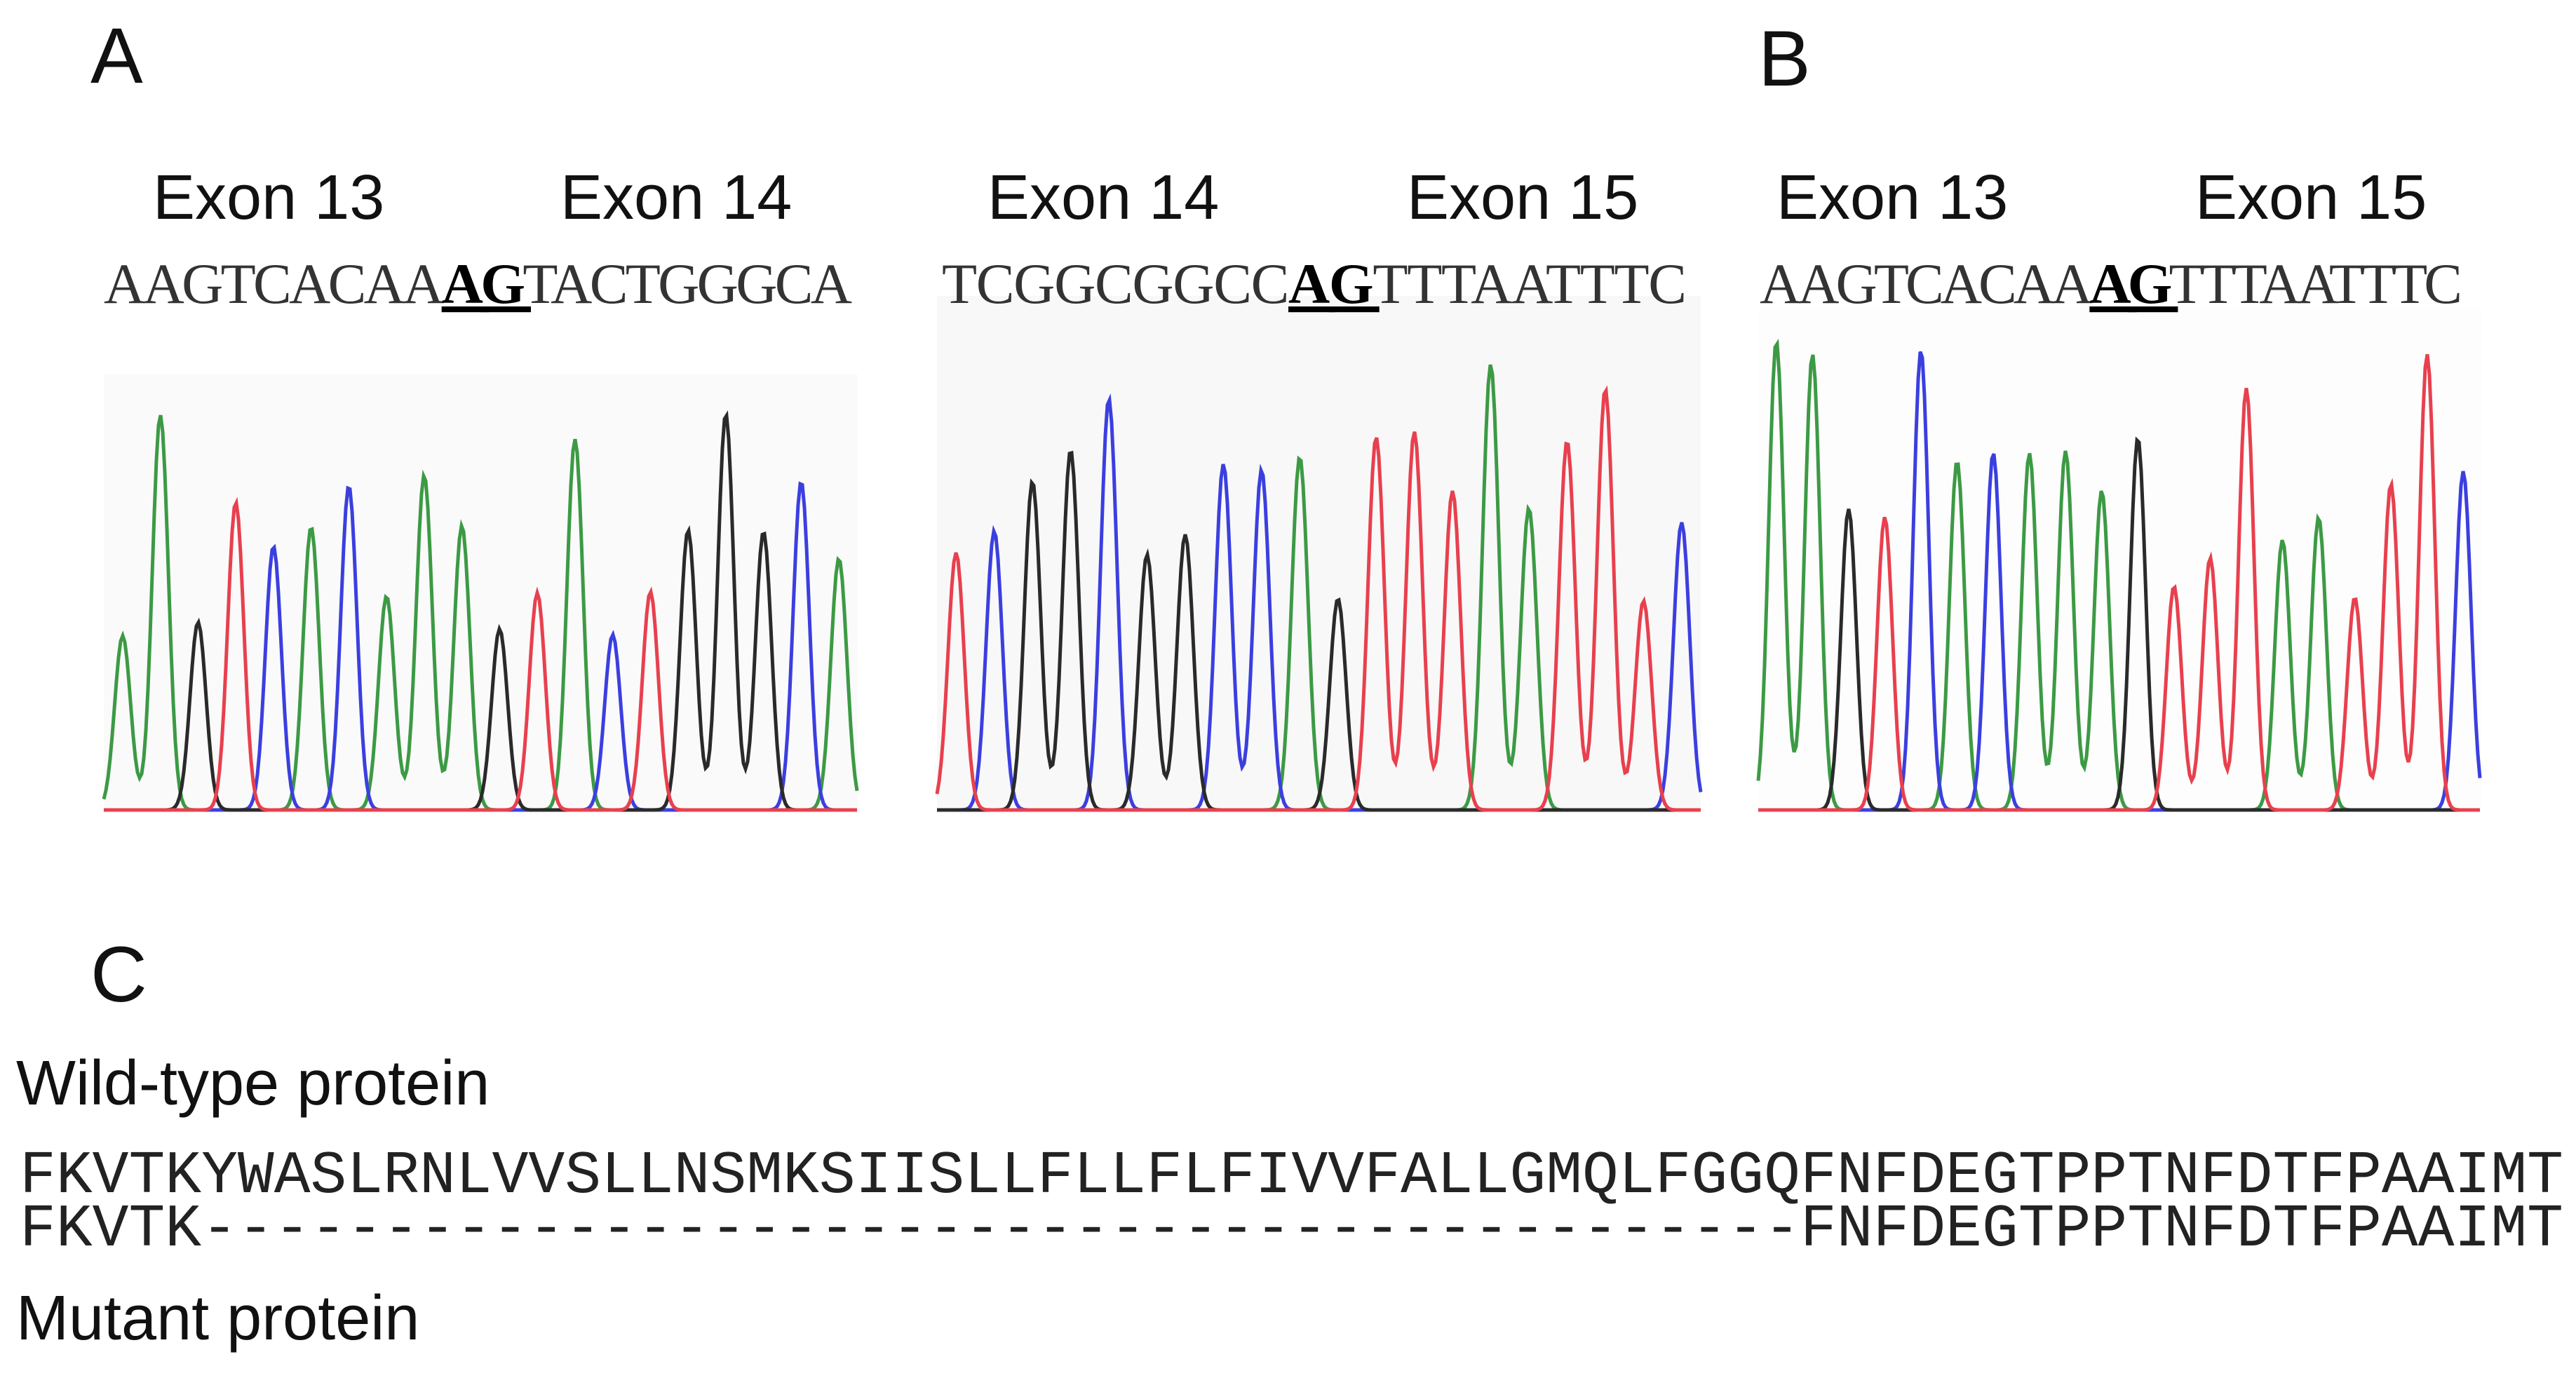 The width and height of the screenshot is (2576, 1385). I want to click on sequence: AAGTCACAAAGTACTGGGCA, so click(481, 284).